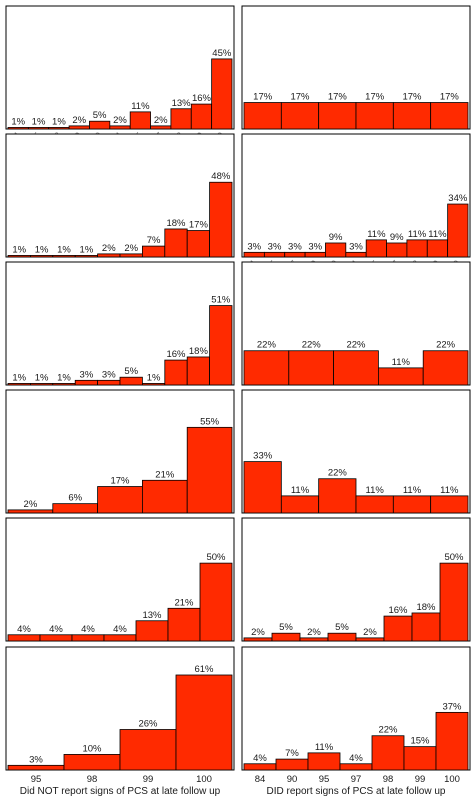 The height and width of the screenshot is (803, 472). What do you see at coordinates (221, 176) in the screenshot?
I see `value-label: 48%` at bounding box center [221, 176].